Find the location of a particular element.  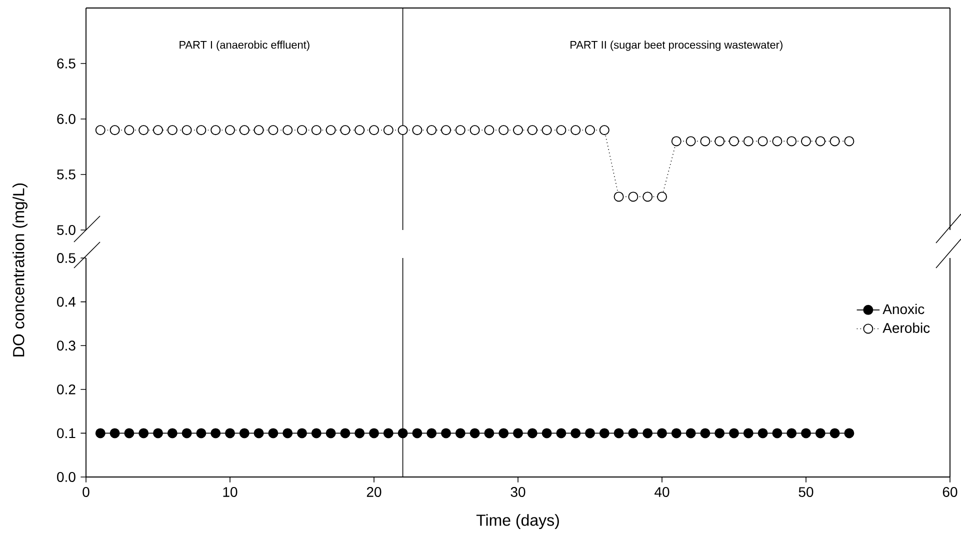

x-axis-title: Time (days) is located at coordinates (517, 522).